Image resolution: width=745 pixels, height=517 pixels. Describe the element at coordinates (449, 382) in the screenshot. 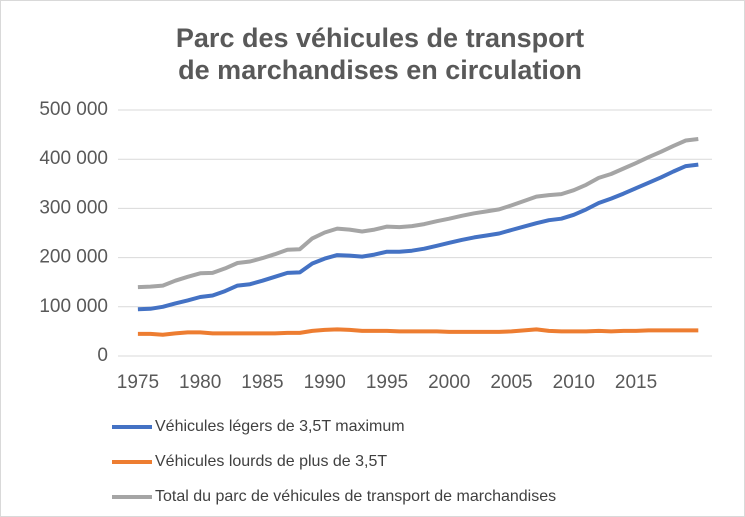

I see `x-tick-label: 2000` at that location.